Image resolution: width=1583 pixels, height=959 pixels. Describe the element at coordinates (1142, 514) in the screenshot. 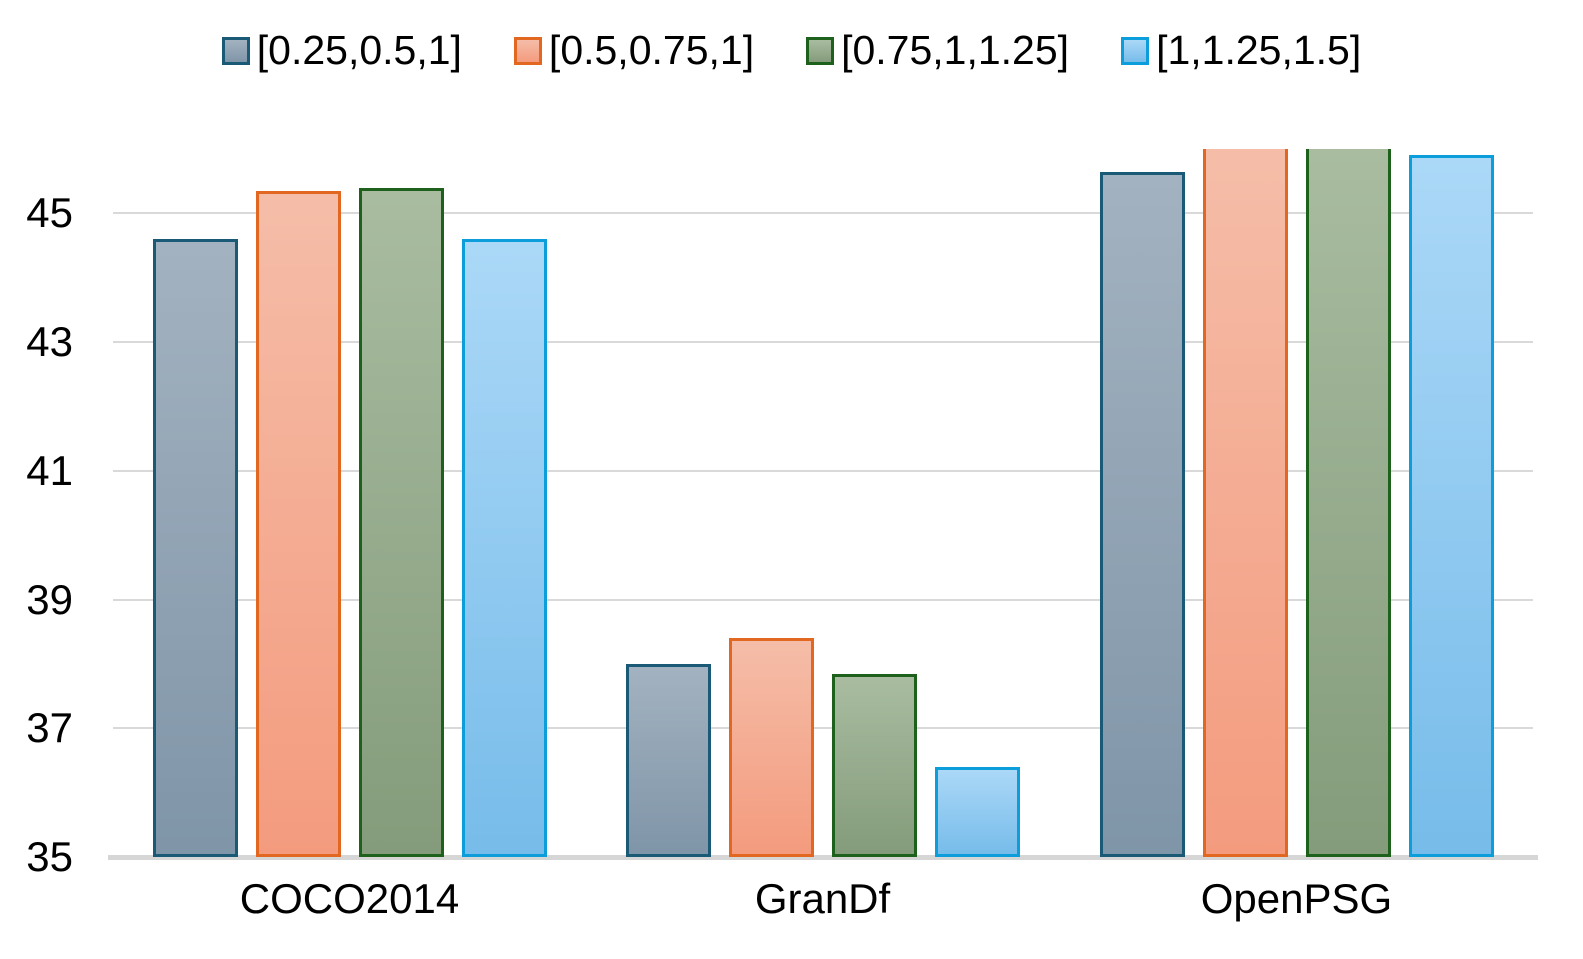

I see `bar-openpsg-series1` at that location.